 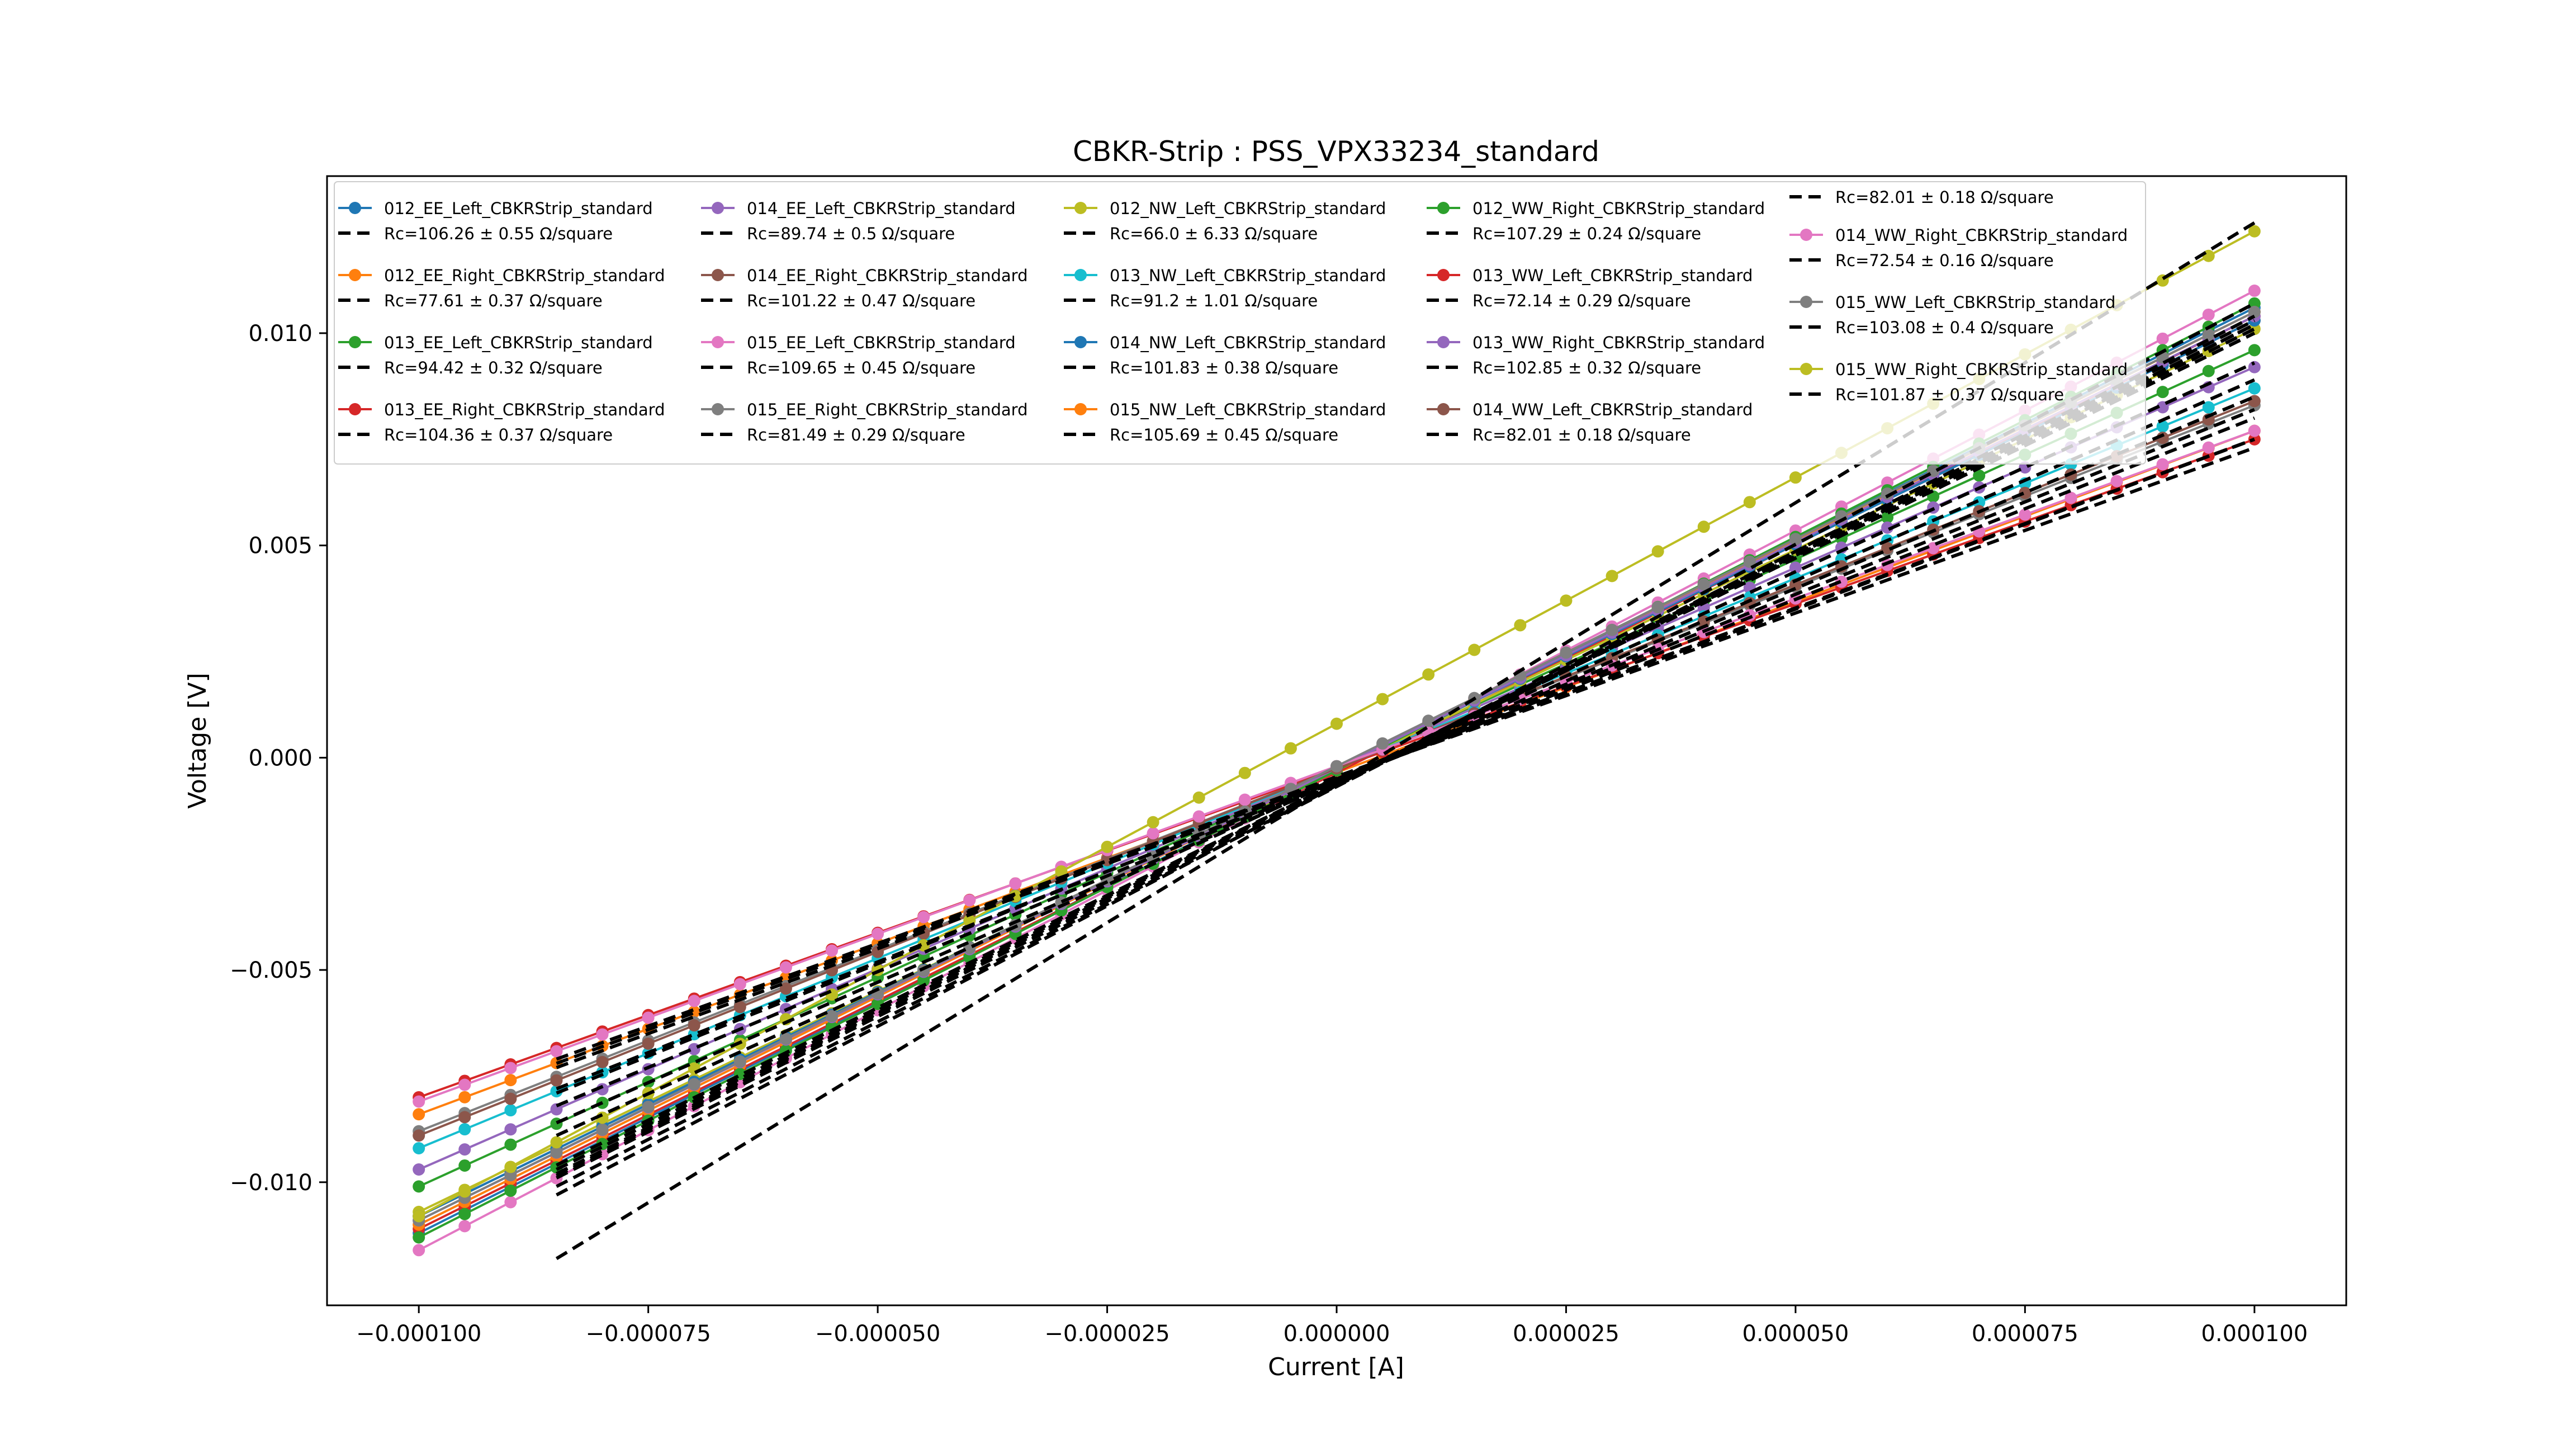 I want to click on legend-fit-label: Rc=109.65 ± 0.45 Ω/square, so click(x=861, y=367).